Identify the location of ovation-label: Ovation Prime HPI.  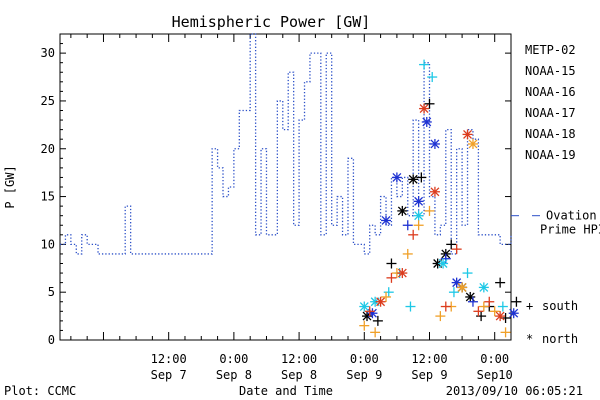
(555, 223).